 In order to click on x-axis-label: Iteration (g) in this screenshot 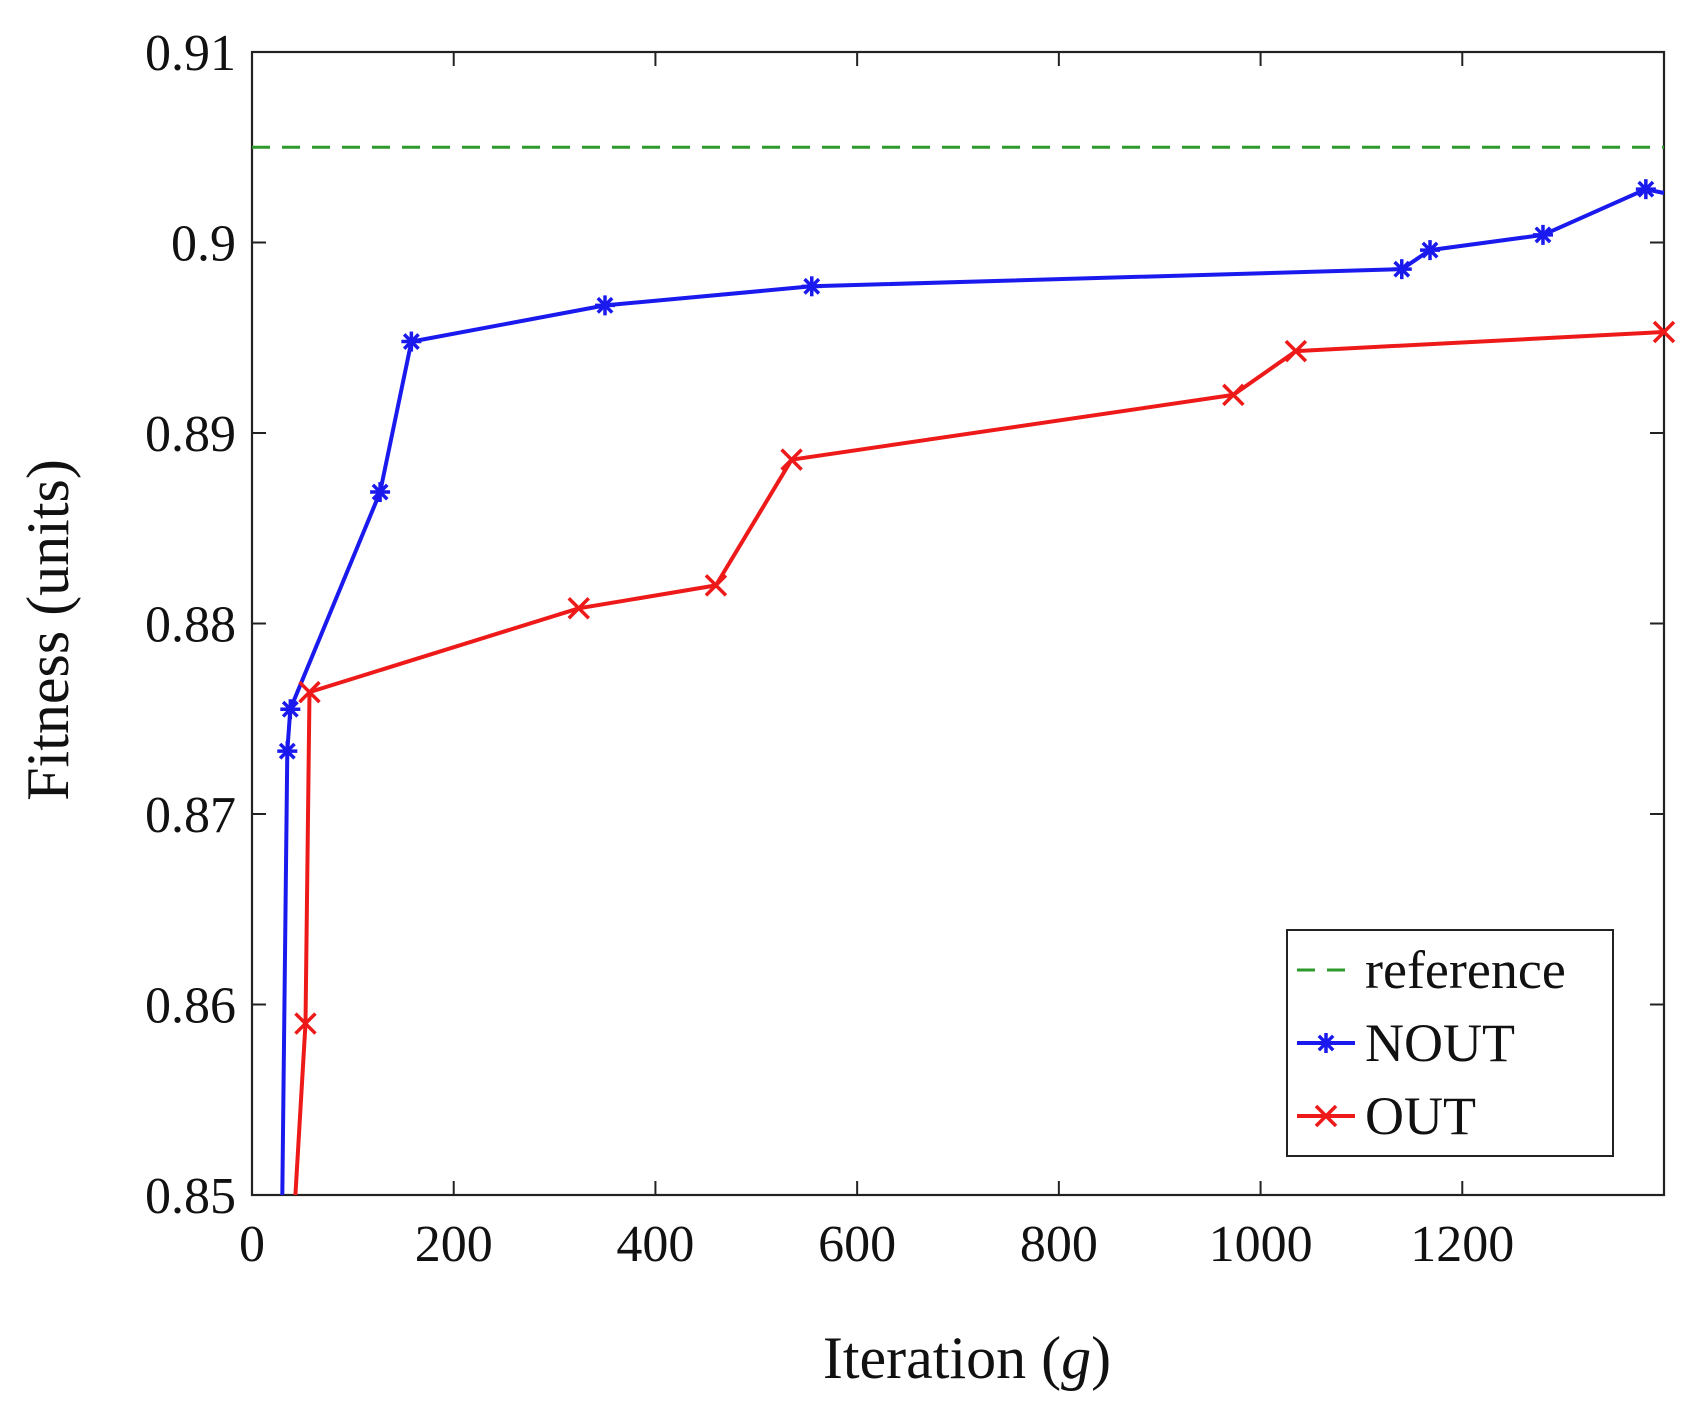, I will do `click(967, 1358)`.